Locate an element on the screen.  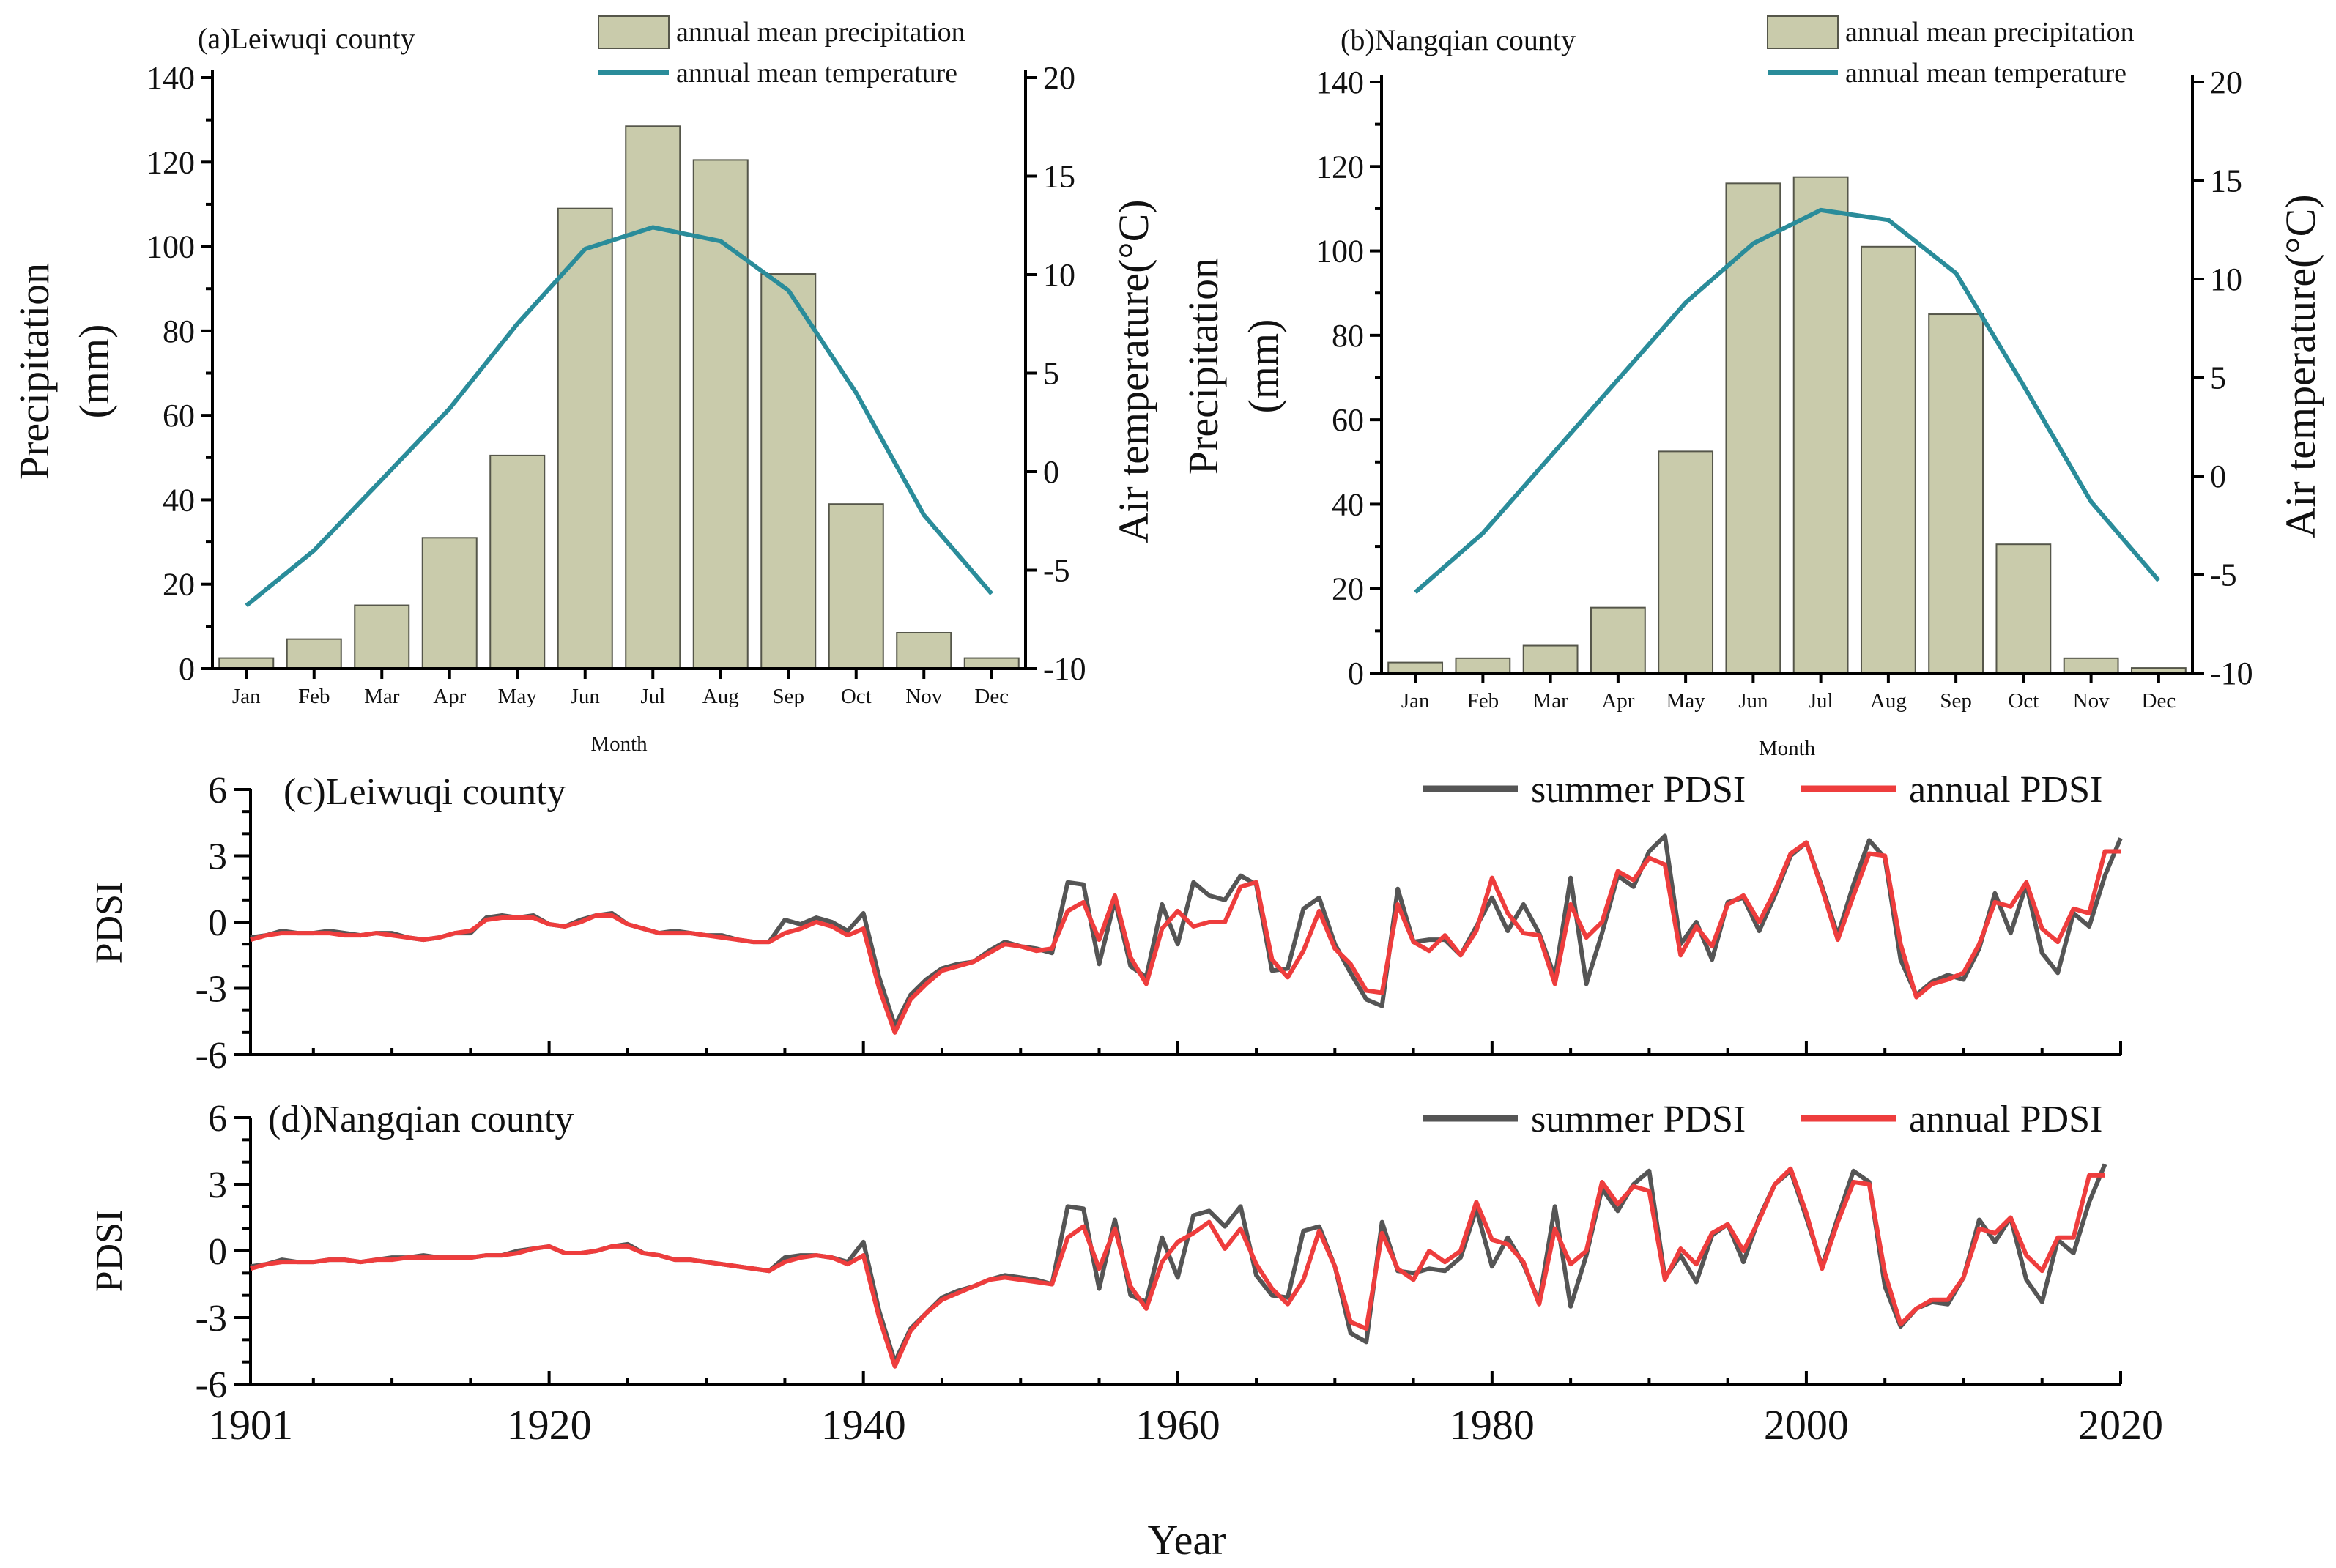
panel-b-title: (b)Nangqian county is located at coordinates (1458, 39).